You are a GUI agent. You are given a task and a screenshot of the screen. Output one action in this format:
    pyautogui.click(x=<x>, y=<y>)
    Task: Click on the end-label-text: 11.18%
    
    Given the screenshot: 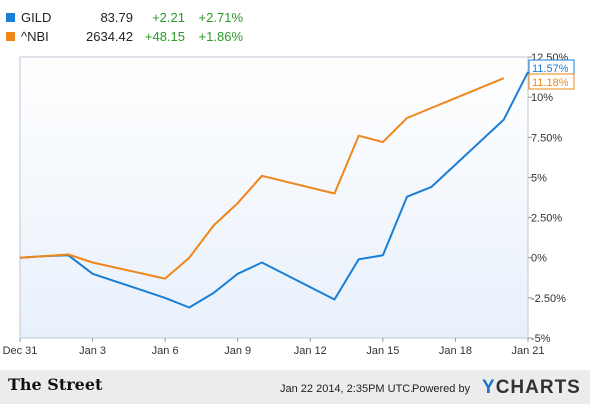 What is the action you would take?
    pyautogui.click(x=550, y=83)
    